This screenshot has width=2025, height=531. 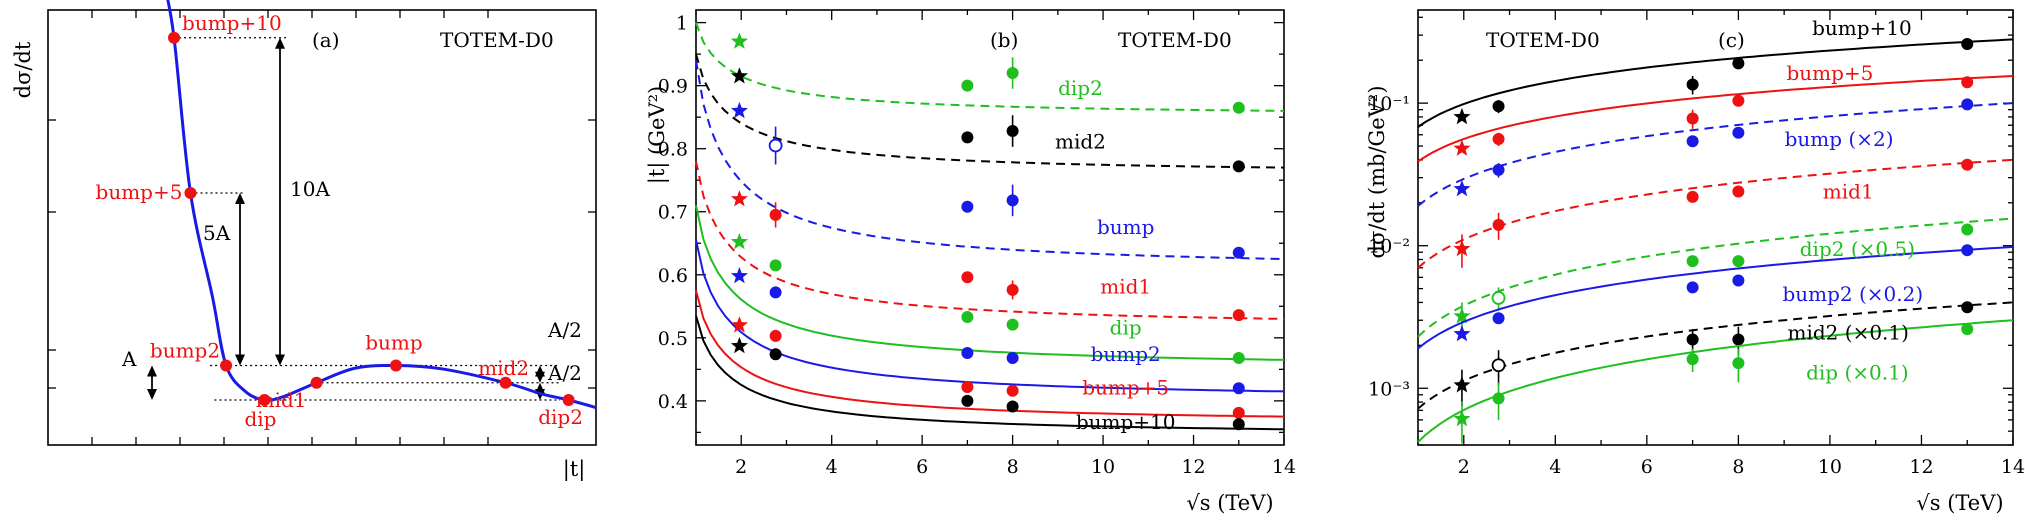 What do you see at coordinates (574, 469) in the screenshot?
I see `panel-a-xlabel: |t|` at bounding box center [574, 469].